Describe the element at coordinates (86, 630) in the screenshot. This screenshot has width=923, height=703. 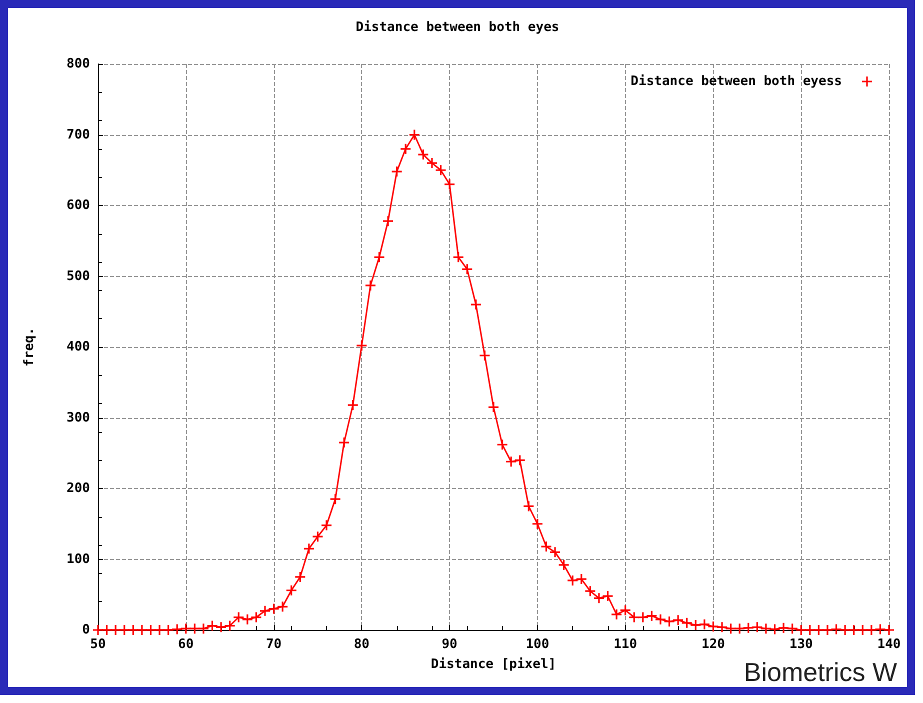
I see `y-tick-label: 0` at that location.